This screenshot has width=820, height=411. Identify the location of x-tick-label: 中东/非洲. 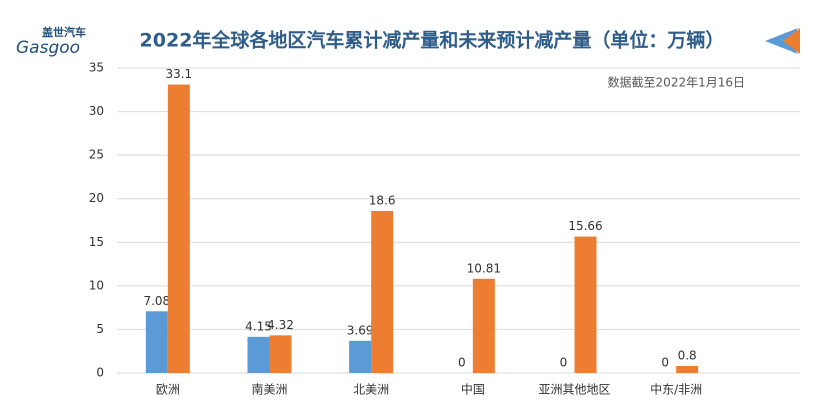
(676, 389).